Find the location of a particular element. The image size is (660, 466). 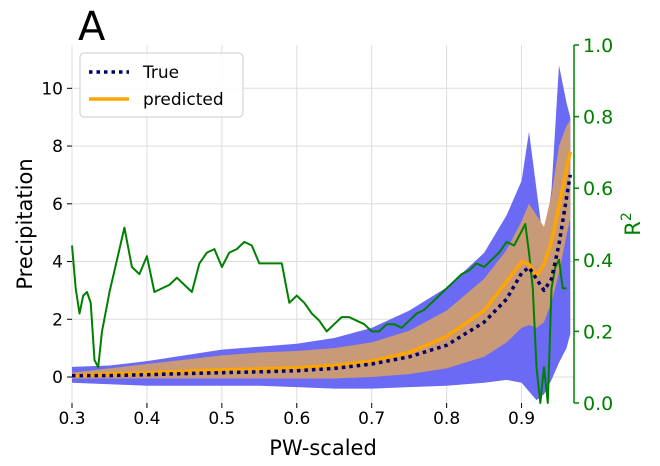

x-tick-label: 0.6 is located at coordinates (296, 419).